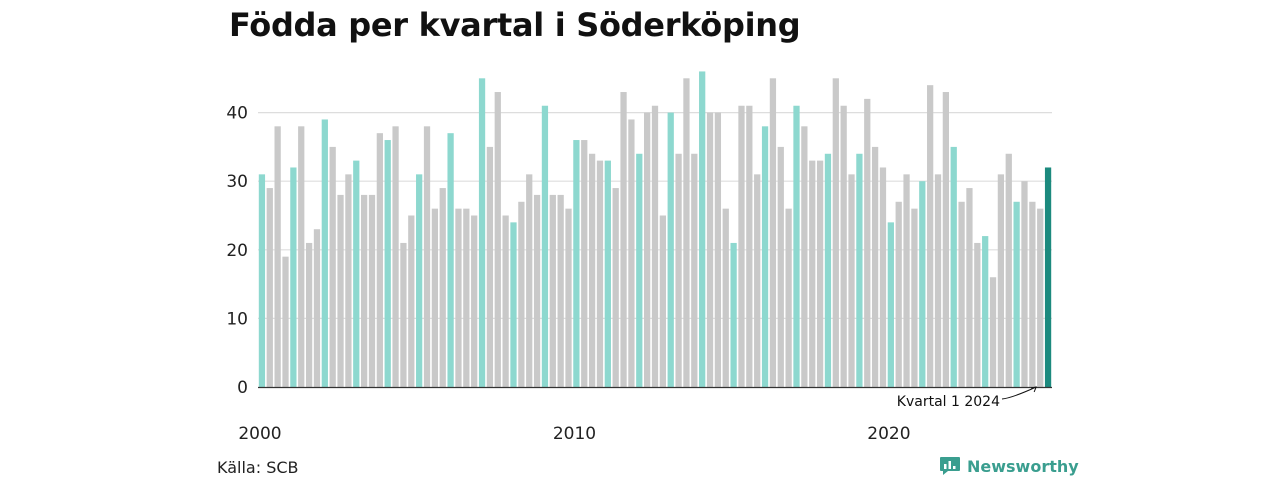 Image resolution: width=1280 pixels, height=480 pixels. Describe the element at coordinates (237, 182) in the screenshot. I see `y-tick-label: 30` at that location.